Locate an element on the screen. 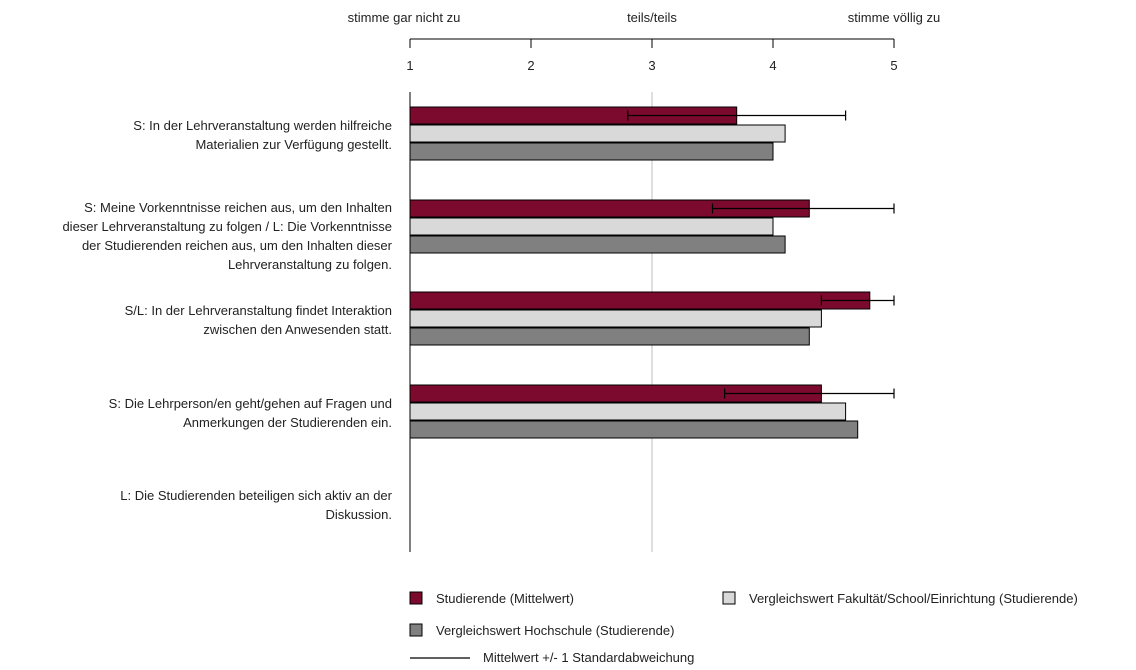 The image size is (1136, 670). error-bars is located at coordinates (761, 254).